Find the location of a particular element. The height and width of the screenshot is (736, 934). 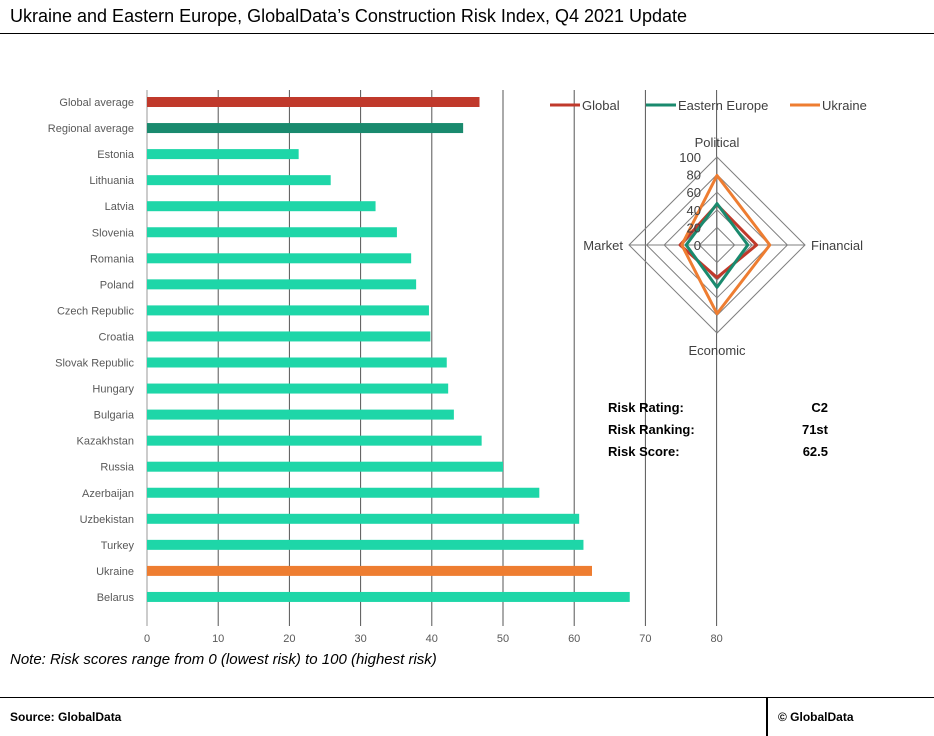

bar-croatia is located at coordinates (289, 336).